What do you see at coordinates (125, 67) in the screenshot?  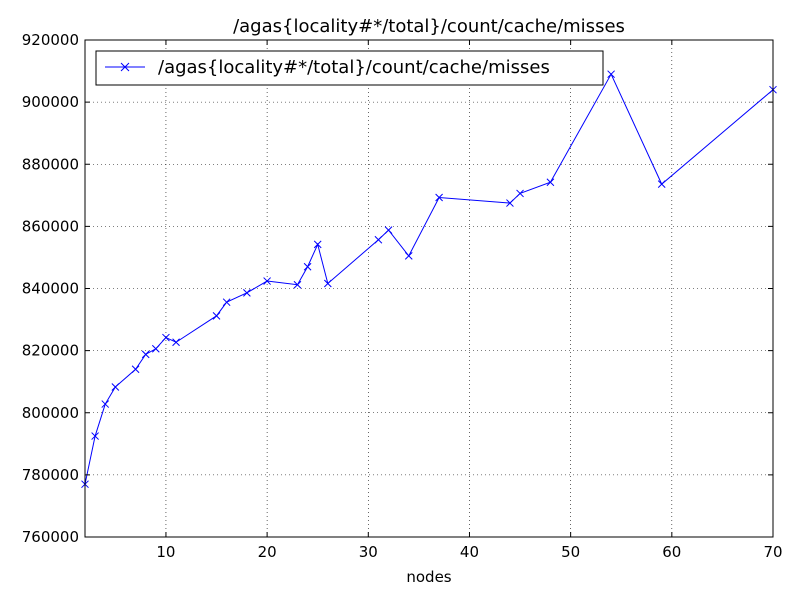 I see `legend-x-marker-icon` at bounding box center [125, 67].